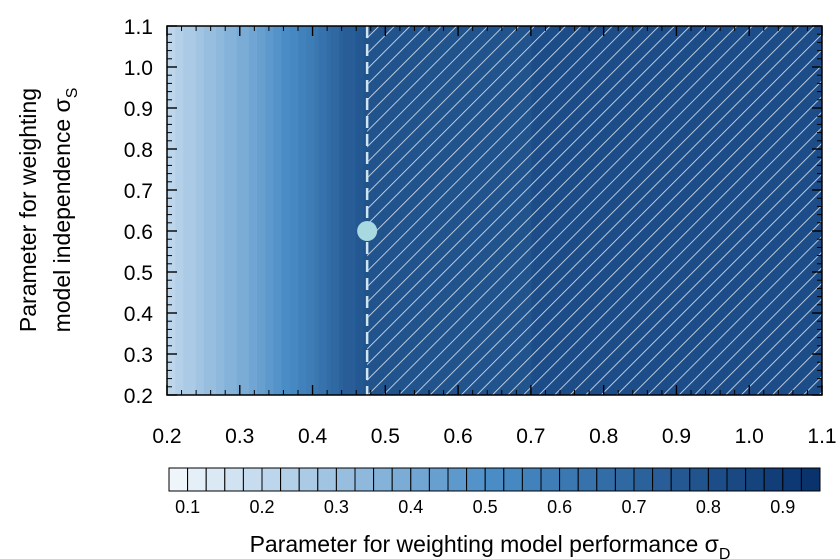 The height and width of the screenshot is (559, 840). Describe the element at coordinates (367, 231) in the screenshot. I see `selected-point-marker` at that location.